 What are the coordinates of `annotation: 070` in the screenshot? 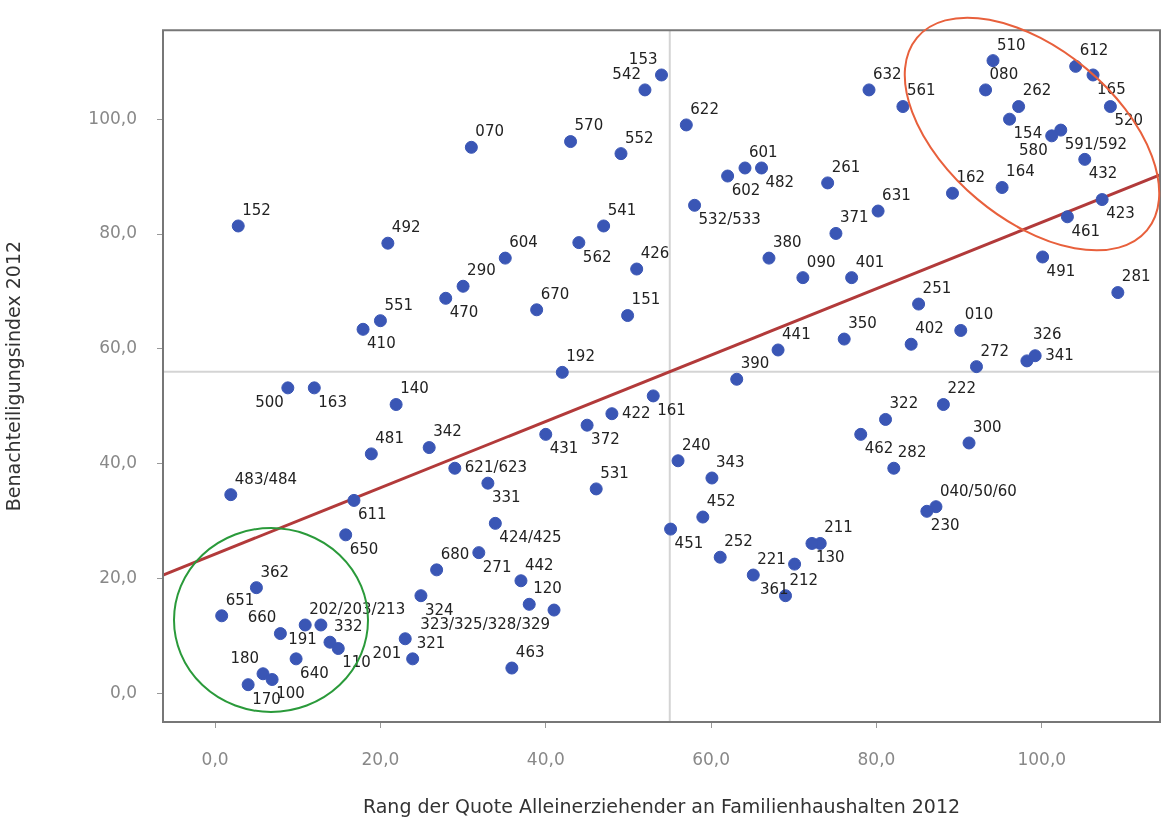 It's located at (489, 131).